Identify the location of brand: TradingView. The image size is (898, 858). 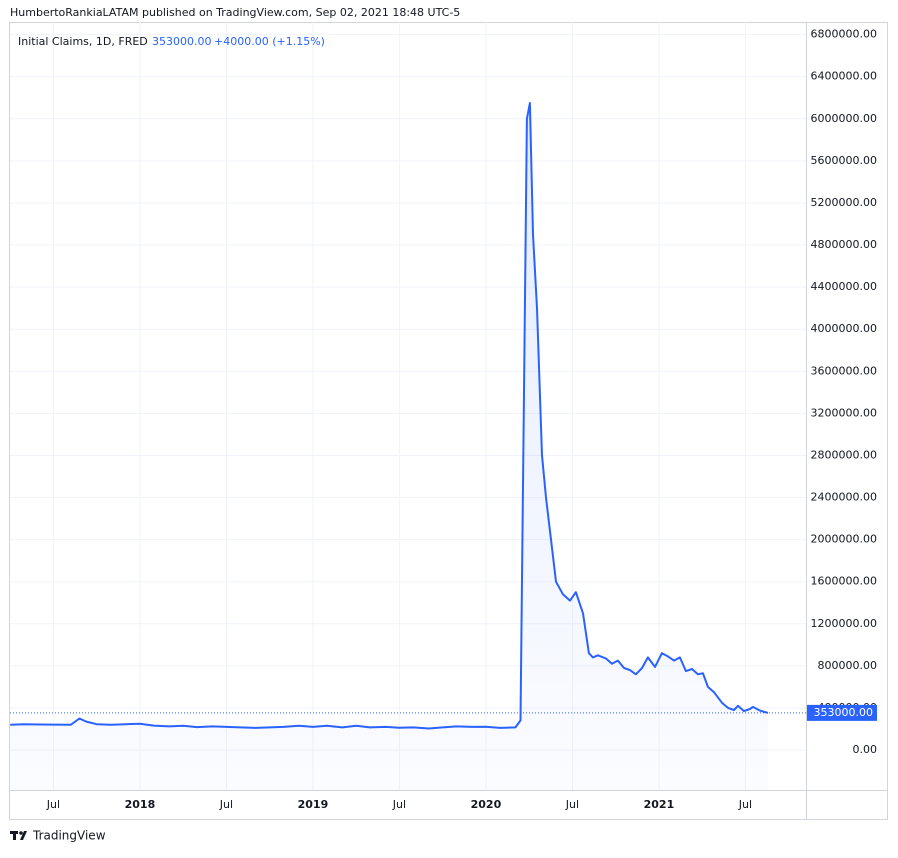
(69, 836).